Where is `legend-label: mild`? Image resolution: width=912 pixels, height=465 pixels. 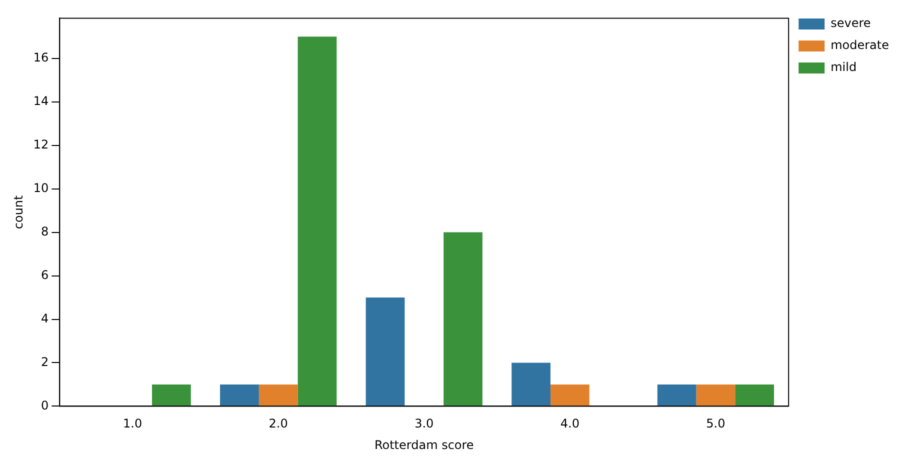
legend-label: mild is located at coordinates (843, 67).